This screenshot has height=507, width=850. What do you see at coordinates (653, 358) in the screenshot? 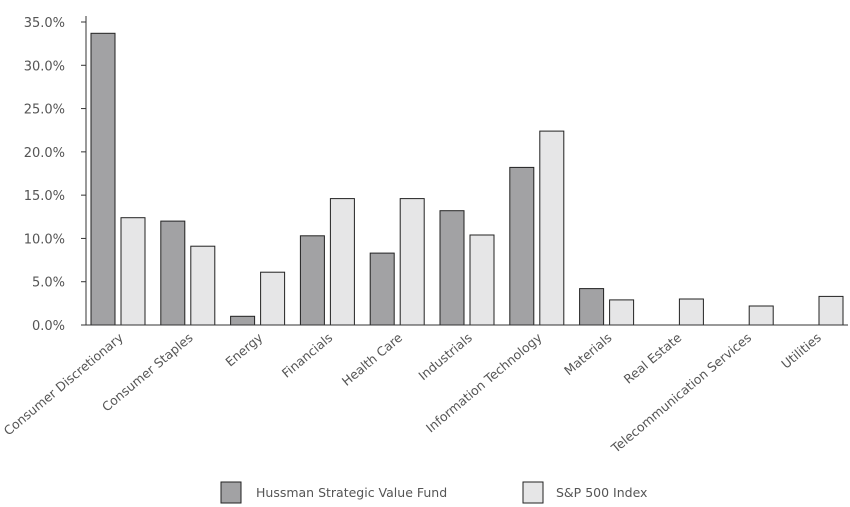
I see `category-label: Real Estate` at bounding box center [653, 358].